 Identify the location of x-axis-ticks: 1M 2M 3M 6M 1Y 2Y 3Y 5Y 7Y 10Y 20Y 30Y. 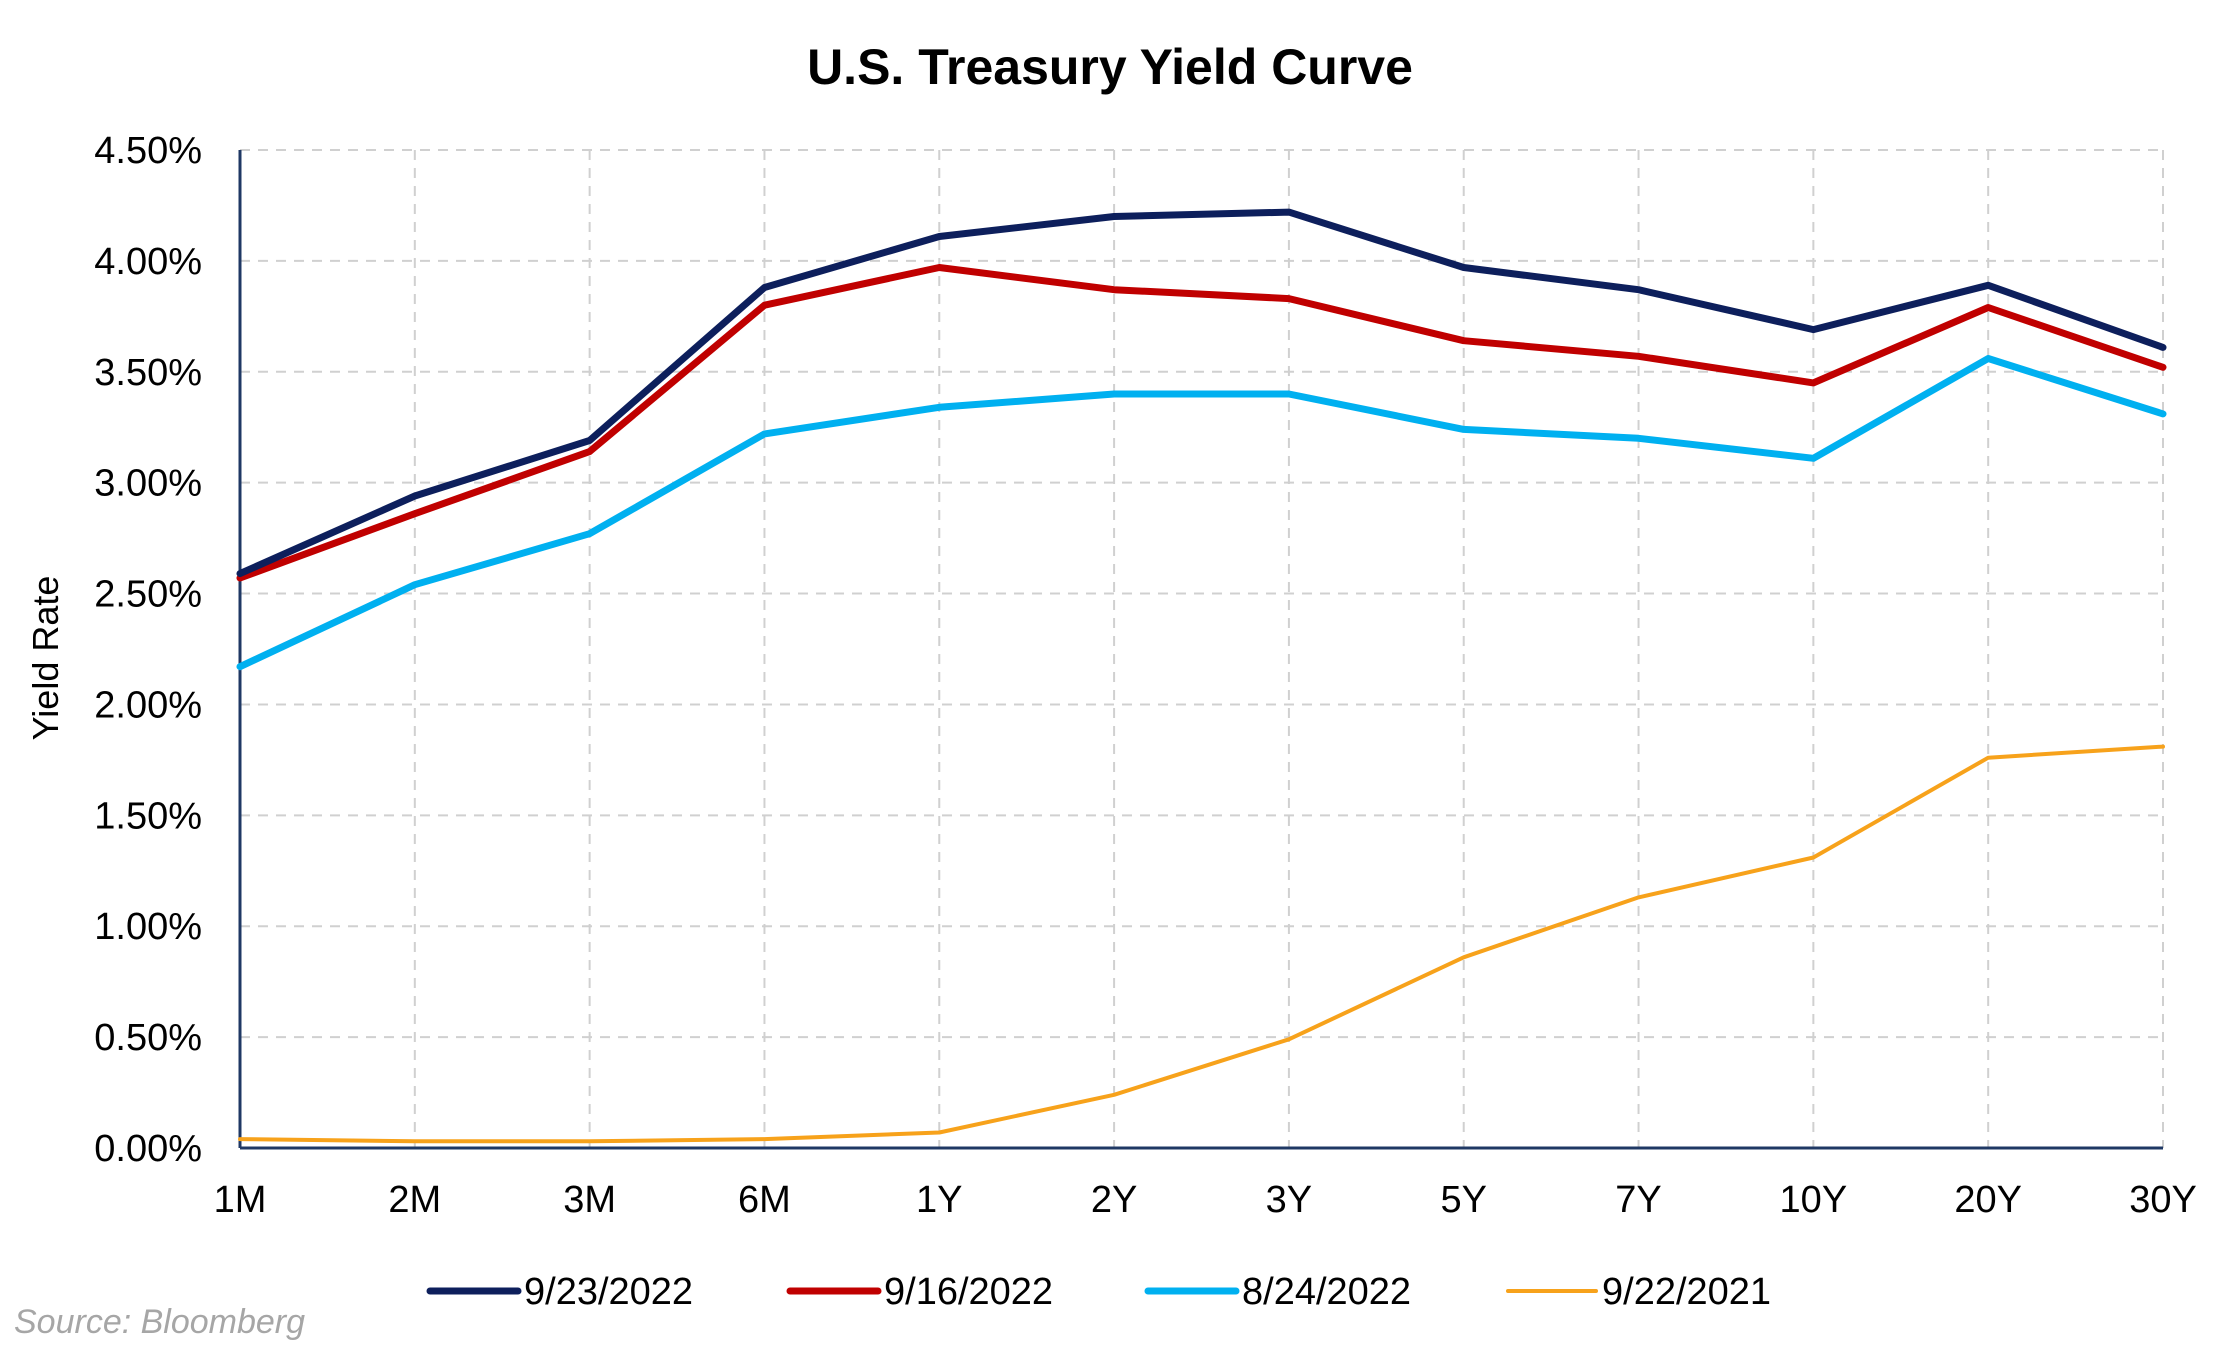
(1205, 1200).